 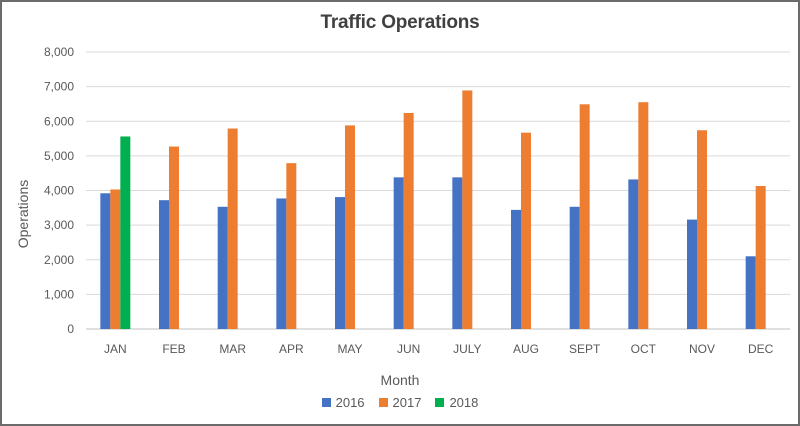 I want to click on bar-2017-feb, so click(x=174, y=237).